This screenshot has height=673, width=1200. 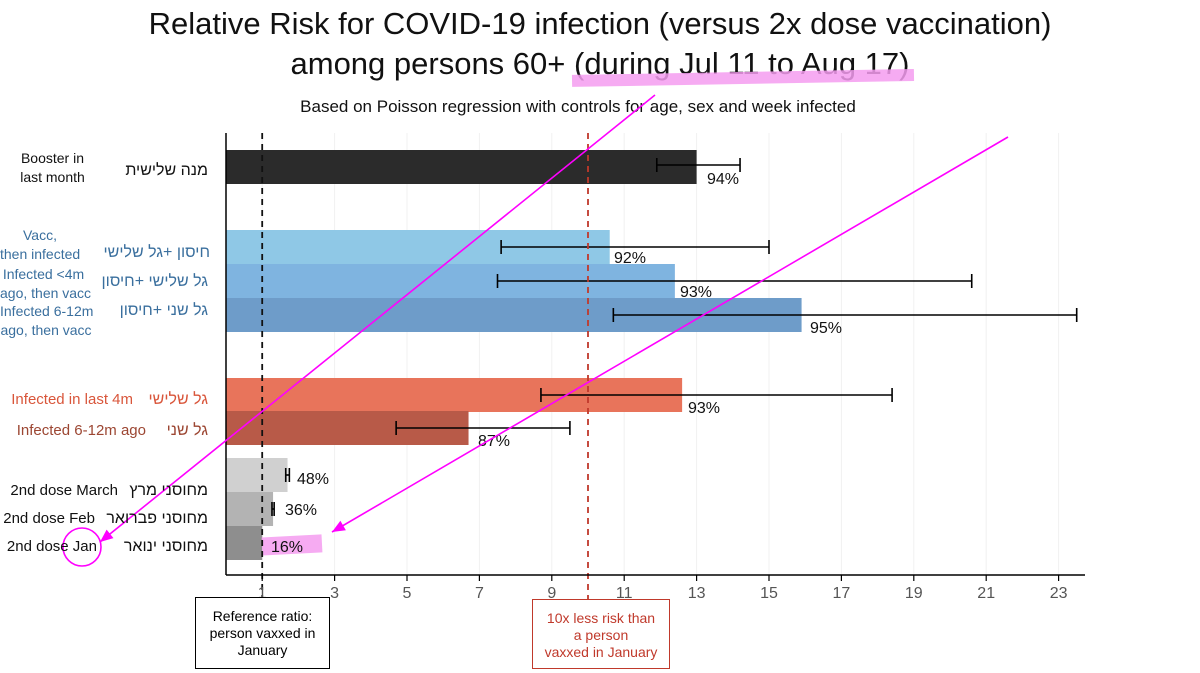 What do you see at coordinates (1059, 593) in the screenshot?
I see `x-tick-label: 23` at bounding box center [1059, 593].